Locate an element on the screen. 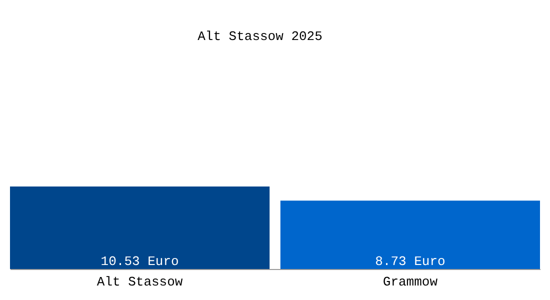  x-tick-label: Grammow is located at coordinates (410, 282).